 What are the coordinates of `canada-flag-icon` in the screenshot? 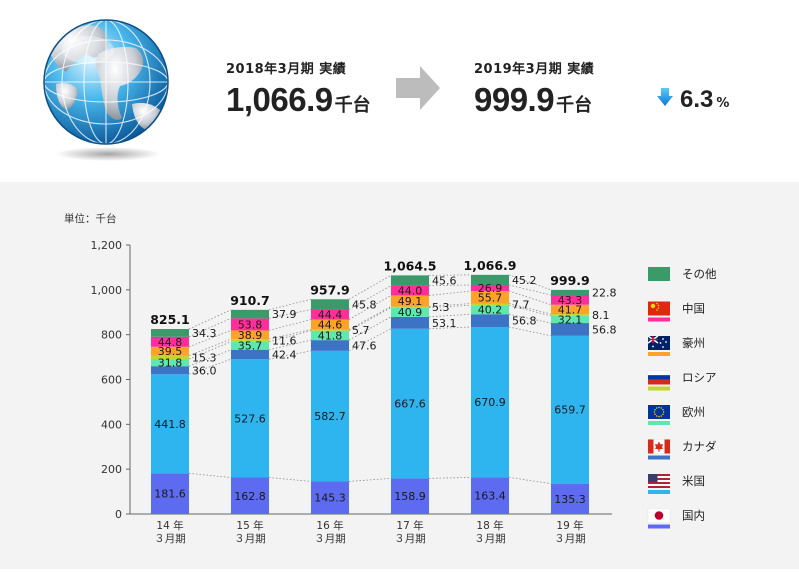 It's located at (659, 446).